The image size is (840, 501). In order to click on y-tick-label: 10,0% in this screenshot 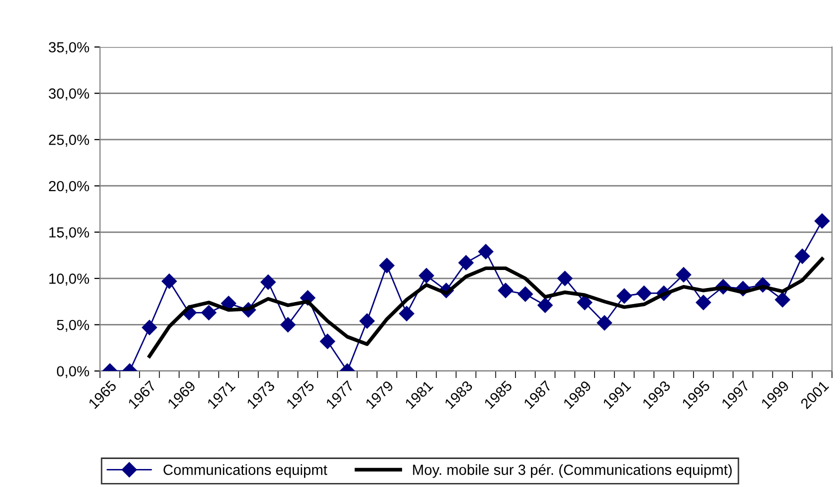, I will do `click(69, 280)`.